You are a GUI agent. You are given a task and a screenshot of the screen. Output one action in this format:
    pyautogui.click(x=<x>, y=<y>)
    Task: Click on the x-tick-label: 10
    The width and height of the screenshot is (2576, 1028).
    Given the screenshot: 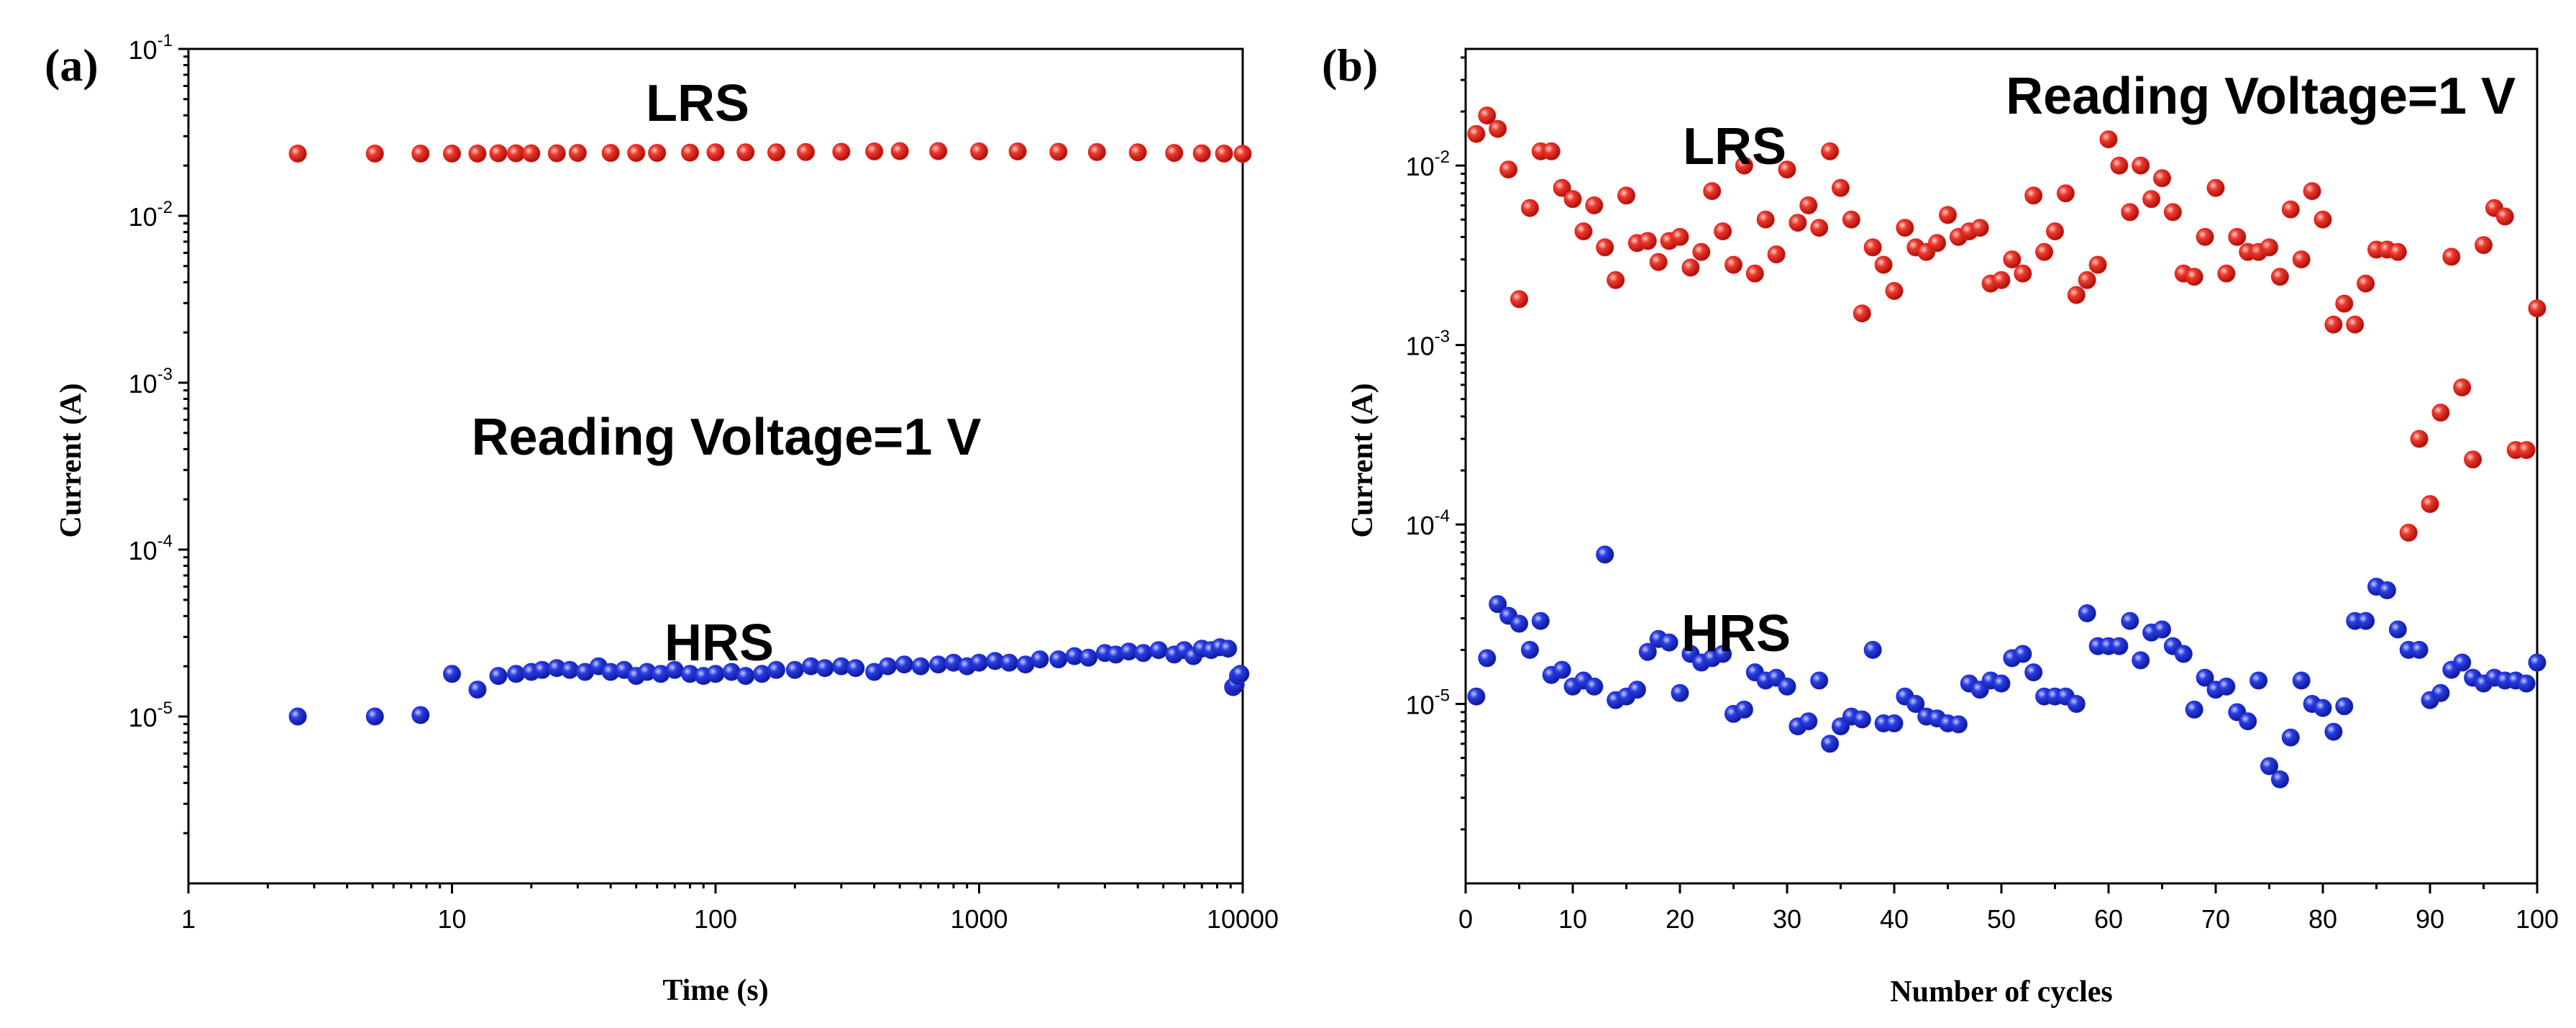 What is the action you would take?
    pyautogui.click(x=1572, y=919)
    